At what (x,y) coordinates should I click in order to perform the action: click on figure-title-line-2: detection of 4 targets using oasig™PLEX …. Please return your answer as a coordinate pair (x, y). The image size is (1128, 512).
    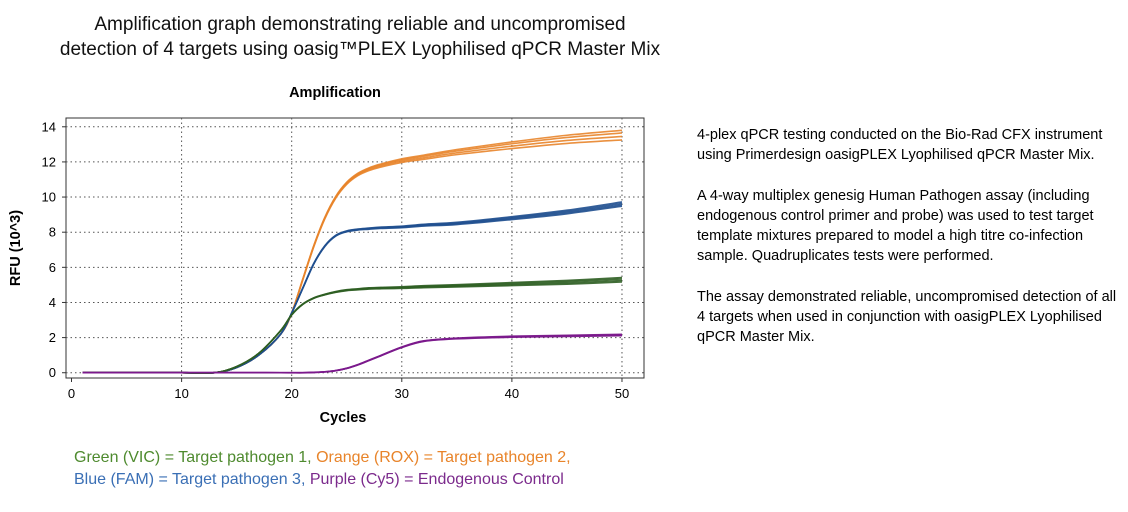
    Looking at the image, I should click on (360, 49).